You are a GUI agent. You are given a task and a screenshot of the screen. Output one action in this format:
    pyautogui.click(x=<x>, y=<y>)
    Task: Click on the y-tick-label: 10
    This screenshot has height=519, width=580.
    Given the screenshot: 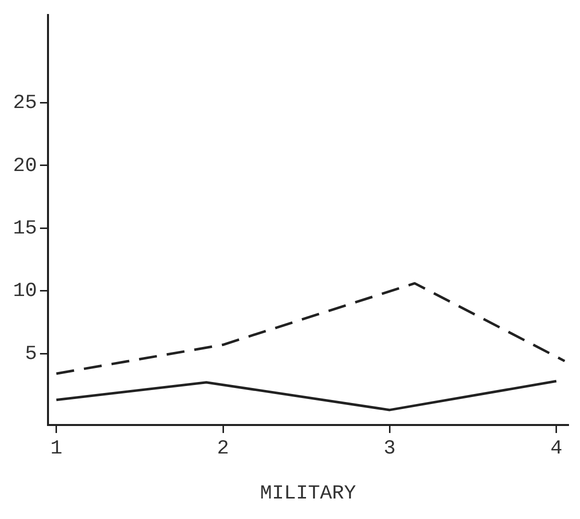 What is the action you would take?
    pyautogui.click(x=25, y=292)
    